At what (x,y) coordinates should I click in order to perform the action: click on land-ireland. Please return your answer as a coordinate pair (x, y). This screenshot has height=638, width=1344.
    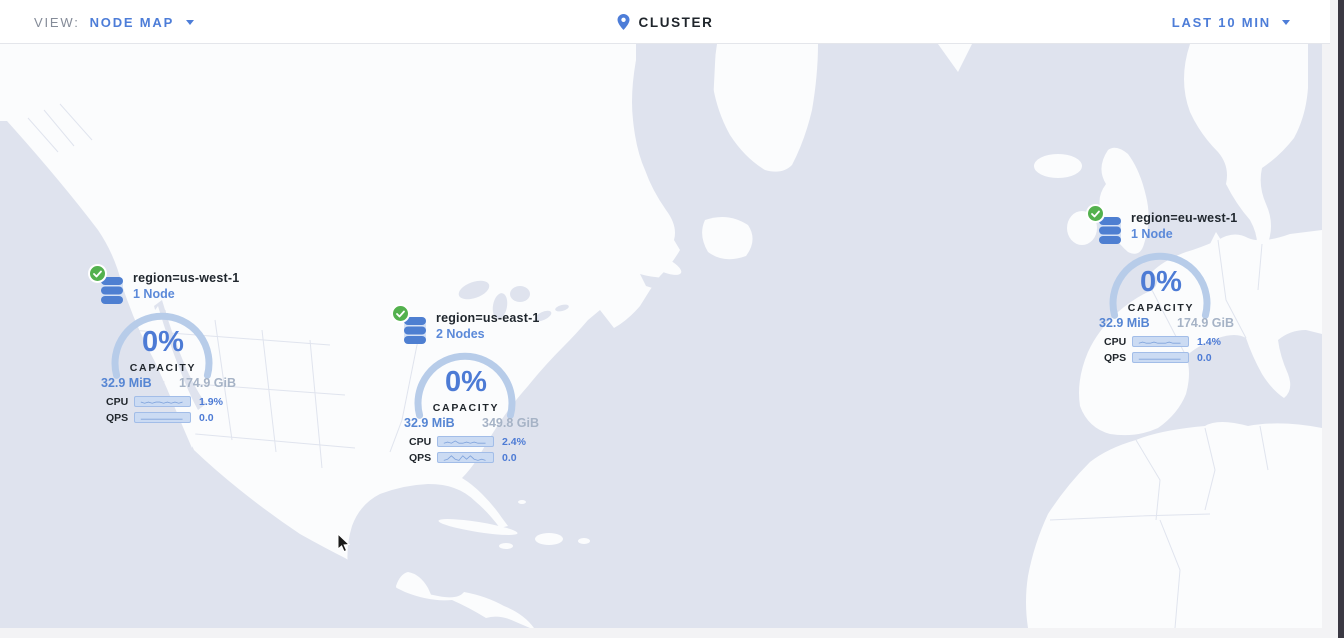
    Looking at the image, I should click on (1082, 228).